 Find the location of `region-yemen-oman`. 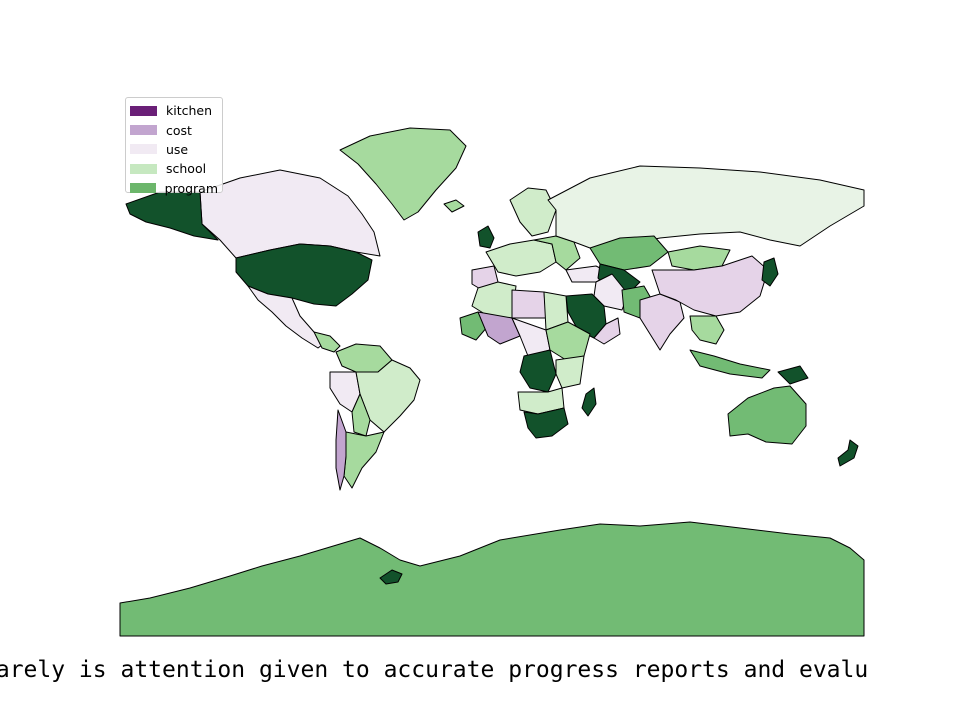

region-yemen-oman is located at coordinates (607, 331).